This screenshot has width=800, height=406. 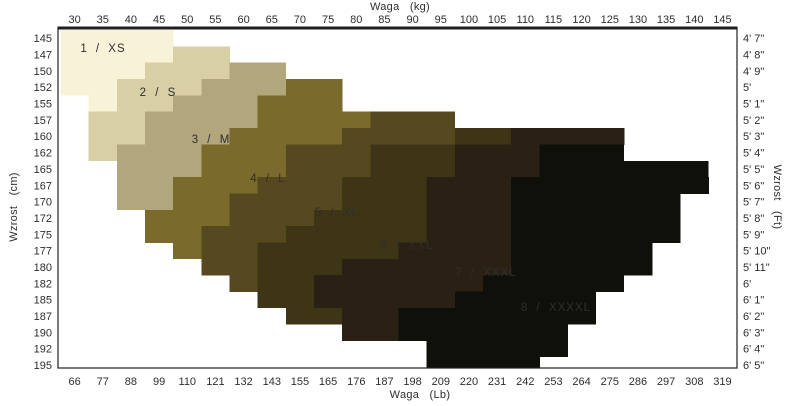 I want to click on tick-cm: 175, so click(x=43, y=235).